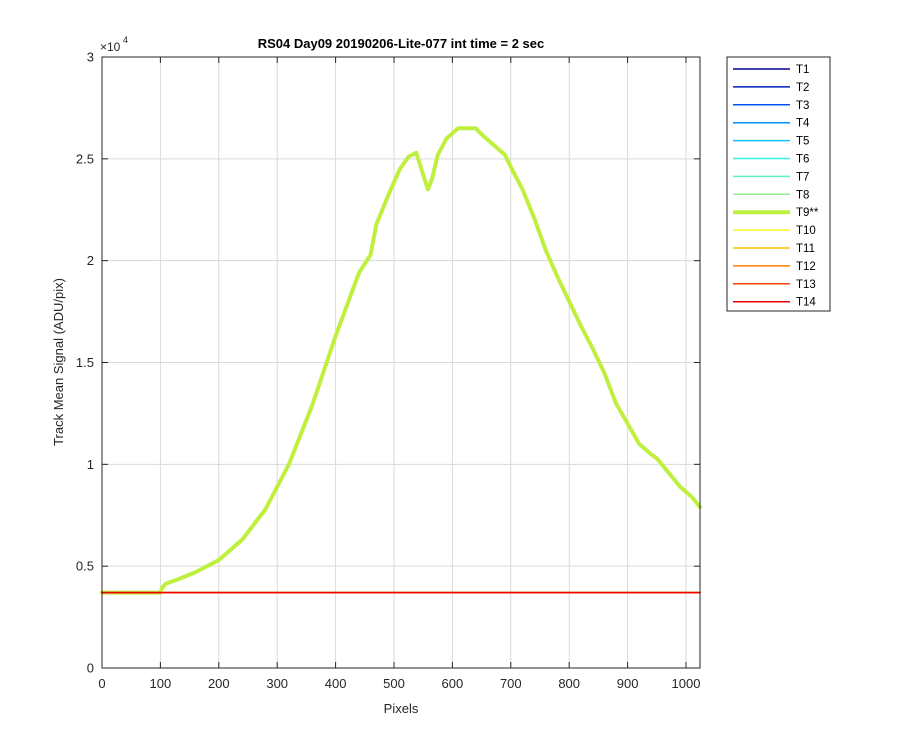 This screenshot has width=900, height=750. I want to click on legend-label: T11, so click(805, 249).